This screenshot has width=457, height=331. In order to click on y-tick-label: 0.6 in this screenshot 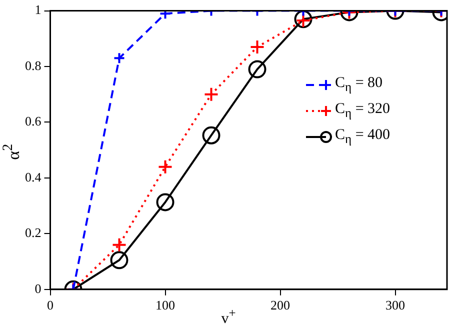, I will do `click(33, 121)`.